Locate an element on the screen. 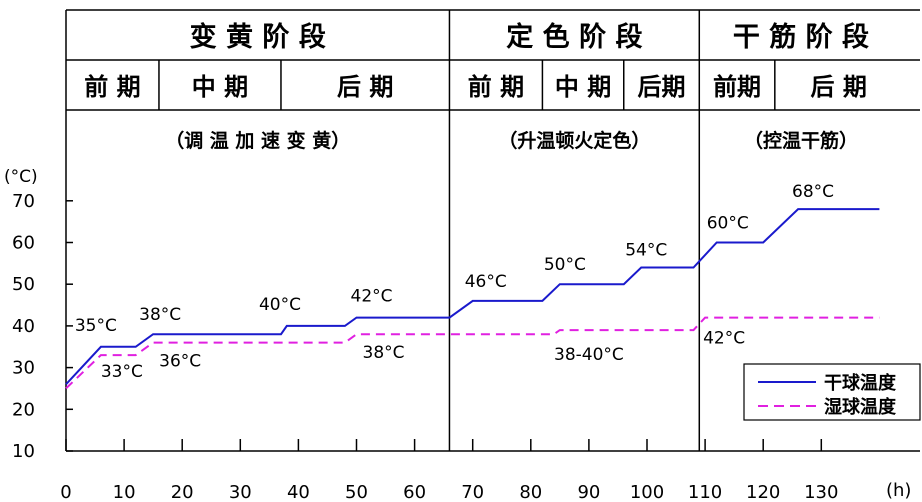  stage-title: 变 黄 阶 段 is located at coordinates (258, 37).